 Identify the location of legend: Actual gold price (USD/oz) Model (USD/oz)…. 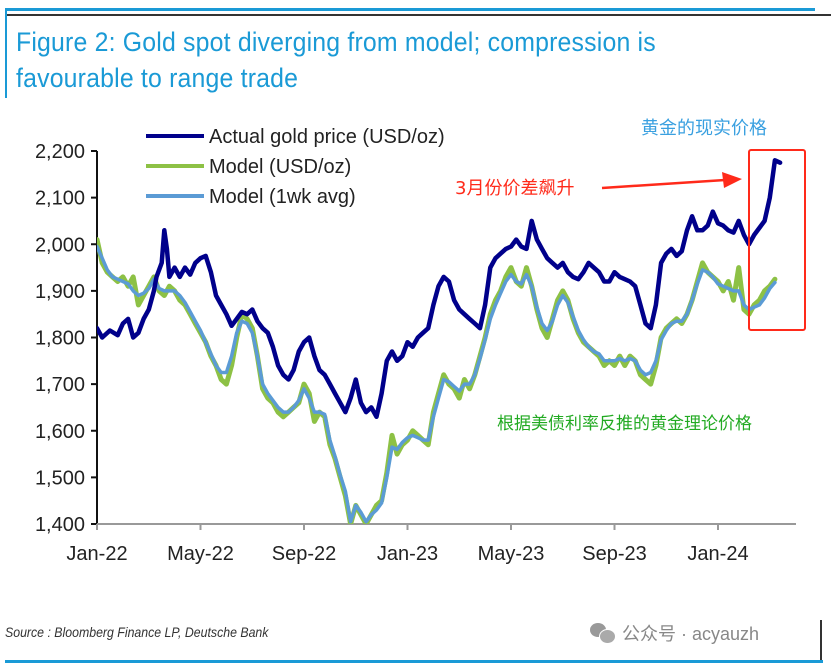
(295, 167).